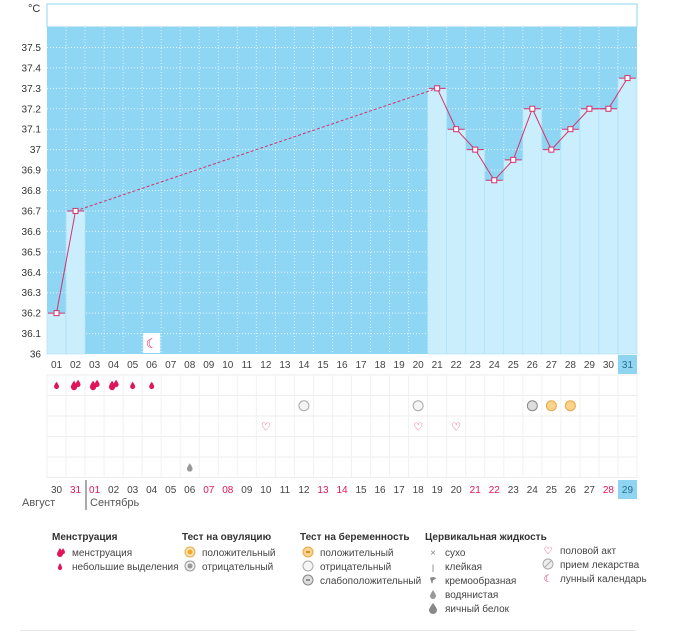 This screenshot has height=639, width=675. What do you see at coordinates (357, 553) in the screenshot?
I see `legend-item-pregnancy-positive: положительный` at bounding box center [357, 553].